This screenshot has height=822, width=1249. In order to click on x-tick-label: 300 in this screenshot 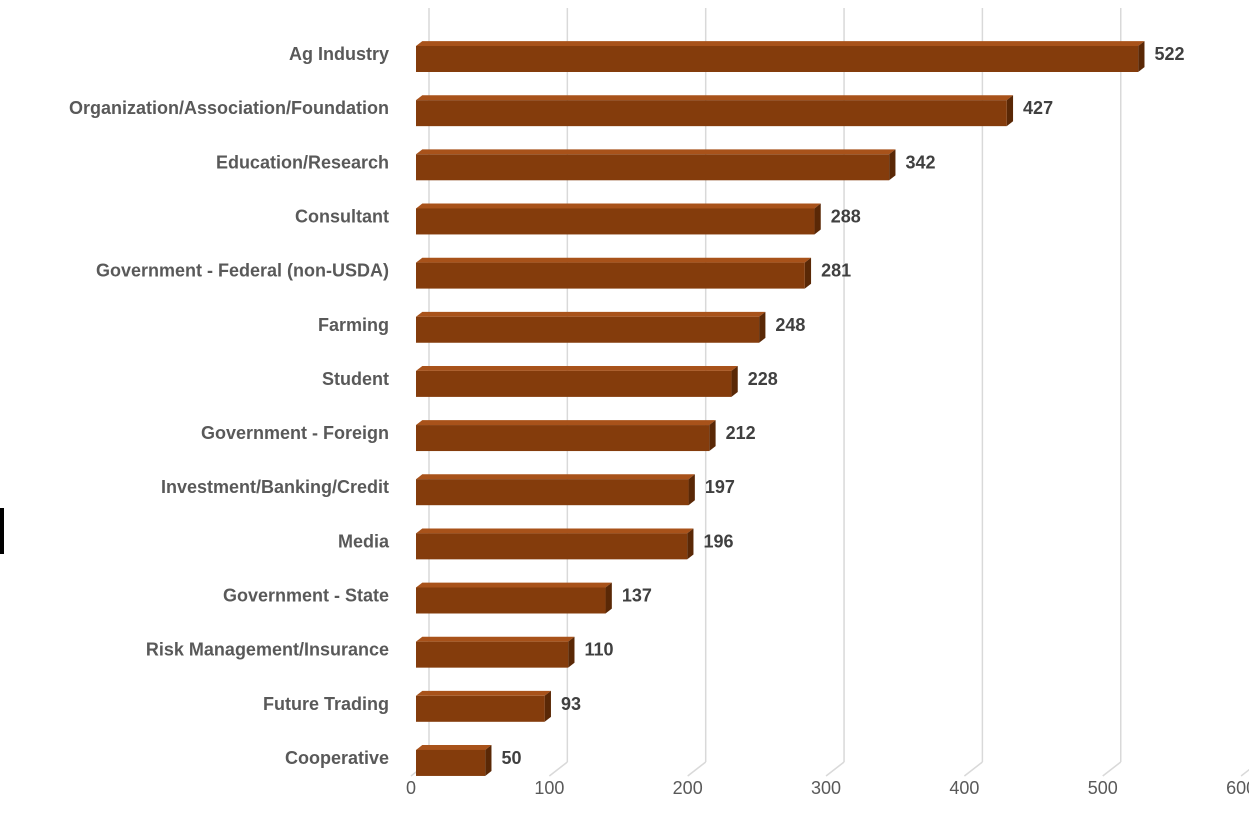, I will do `click(826, 788)`.